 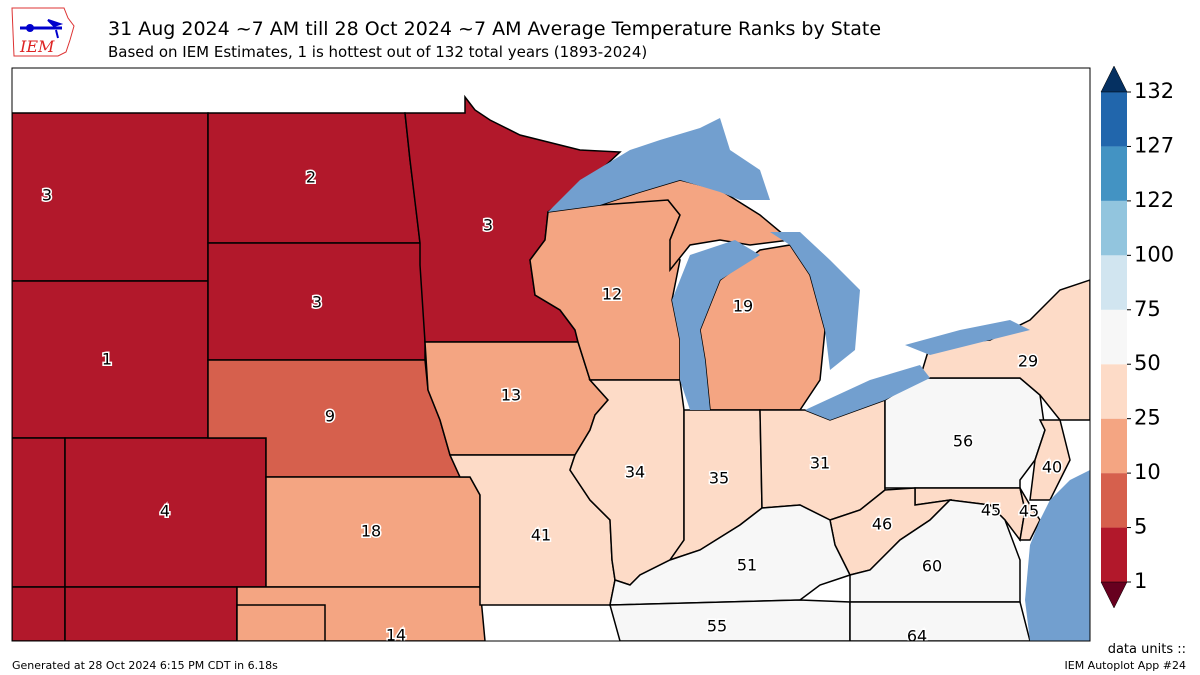 What do you see at coordinates (1147, 309) in the screenshot?
I see `colorbar-tick-label: 75` at bounding box center [1147, 309].